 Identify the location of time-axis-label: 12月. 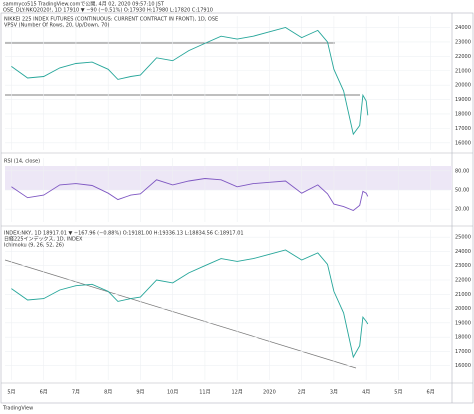
(236, 393).